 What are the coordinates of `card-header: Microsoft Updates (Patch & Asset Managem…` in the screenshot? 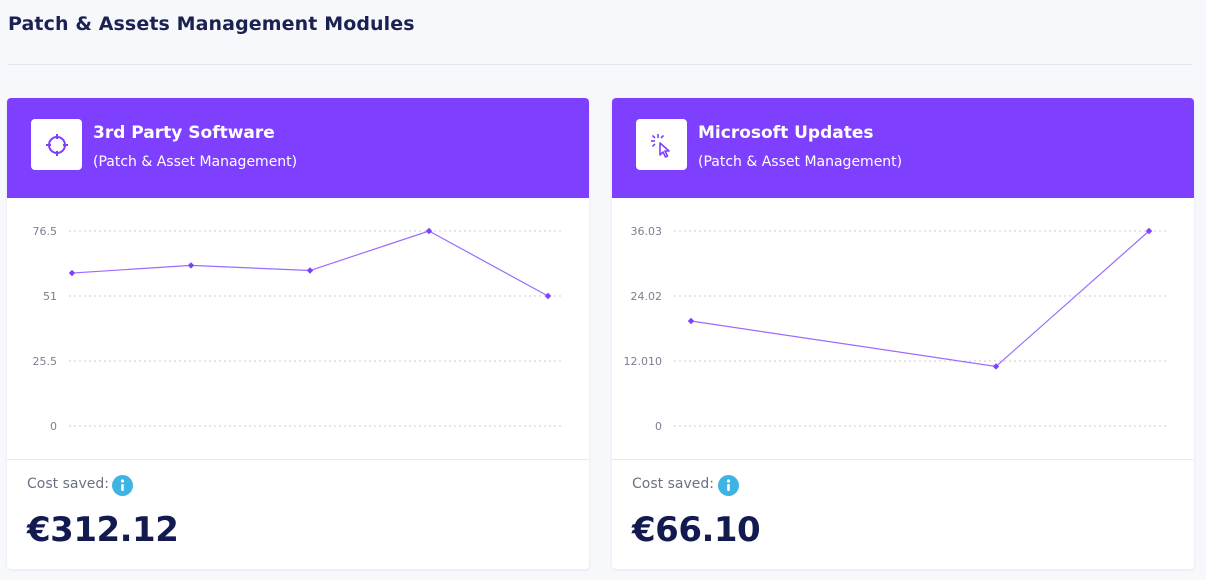 It's located at (903, 148).